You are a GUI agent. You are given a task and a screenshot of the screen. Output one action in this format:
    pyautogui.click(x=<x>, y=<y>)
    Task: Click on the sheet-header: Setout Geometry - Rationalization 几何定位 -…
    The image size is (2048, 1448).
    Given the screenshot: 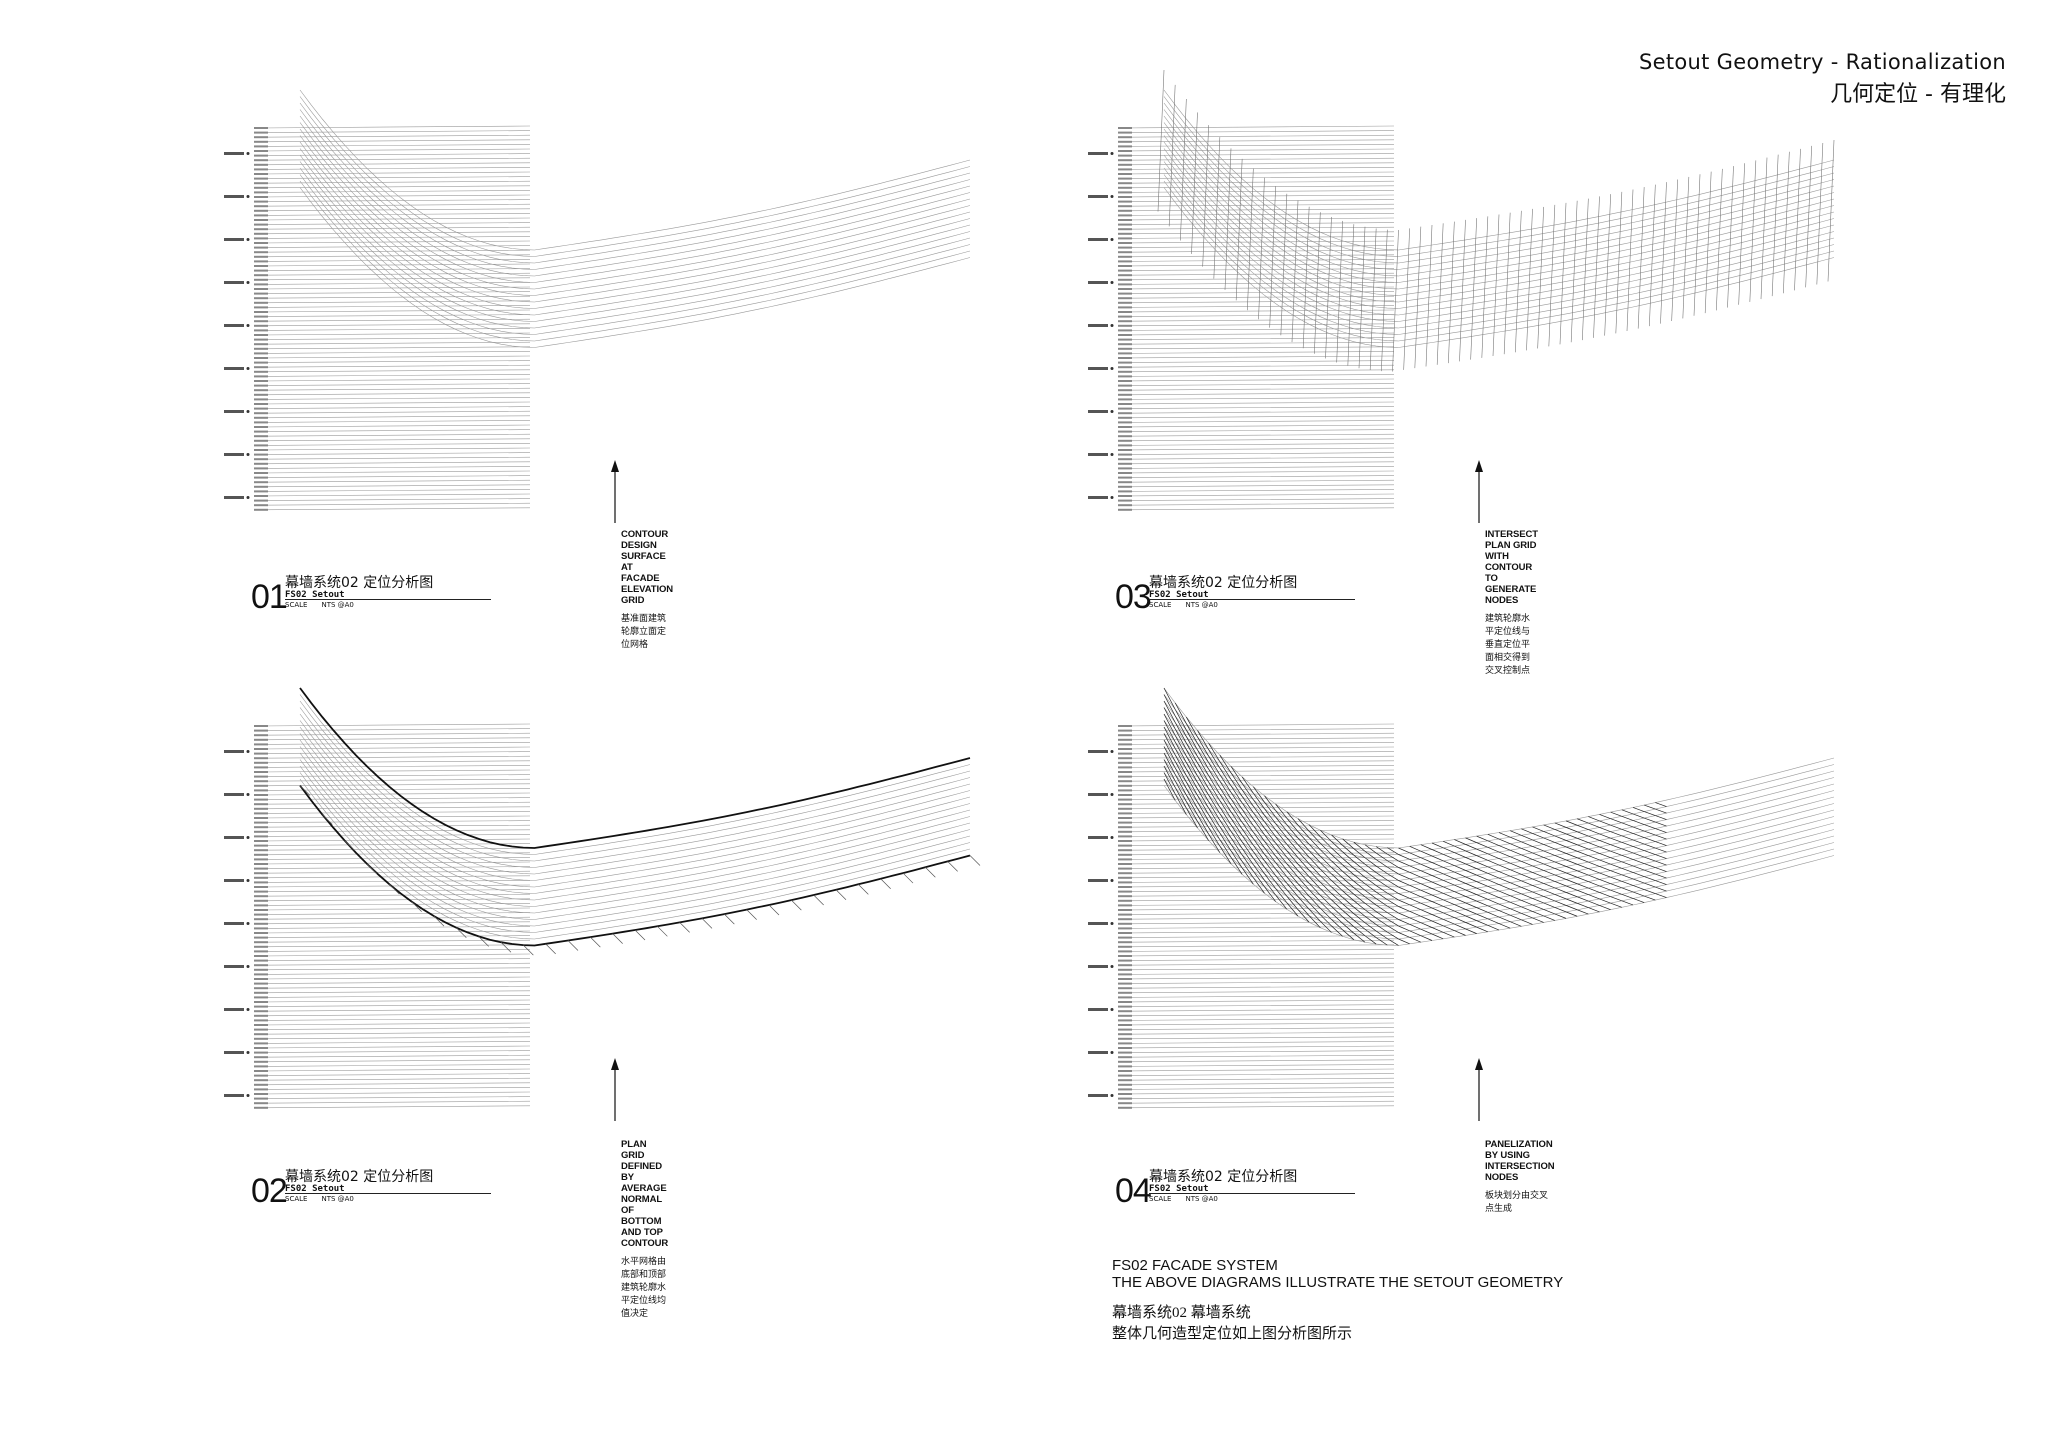 What is the action you would take?
    pyautogui.click(x=1822, y=79)
    